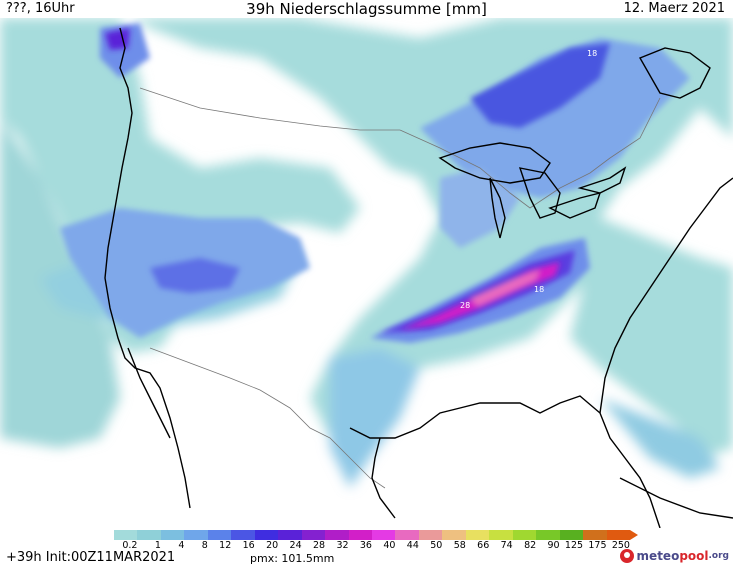 This screenshot has height=566, width=733. What do you see at coordinates (620, 545) in the screenshot?
I see `scale-tick-label: 250` at bounding box center [620, 545].